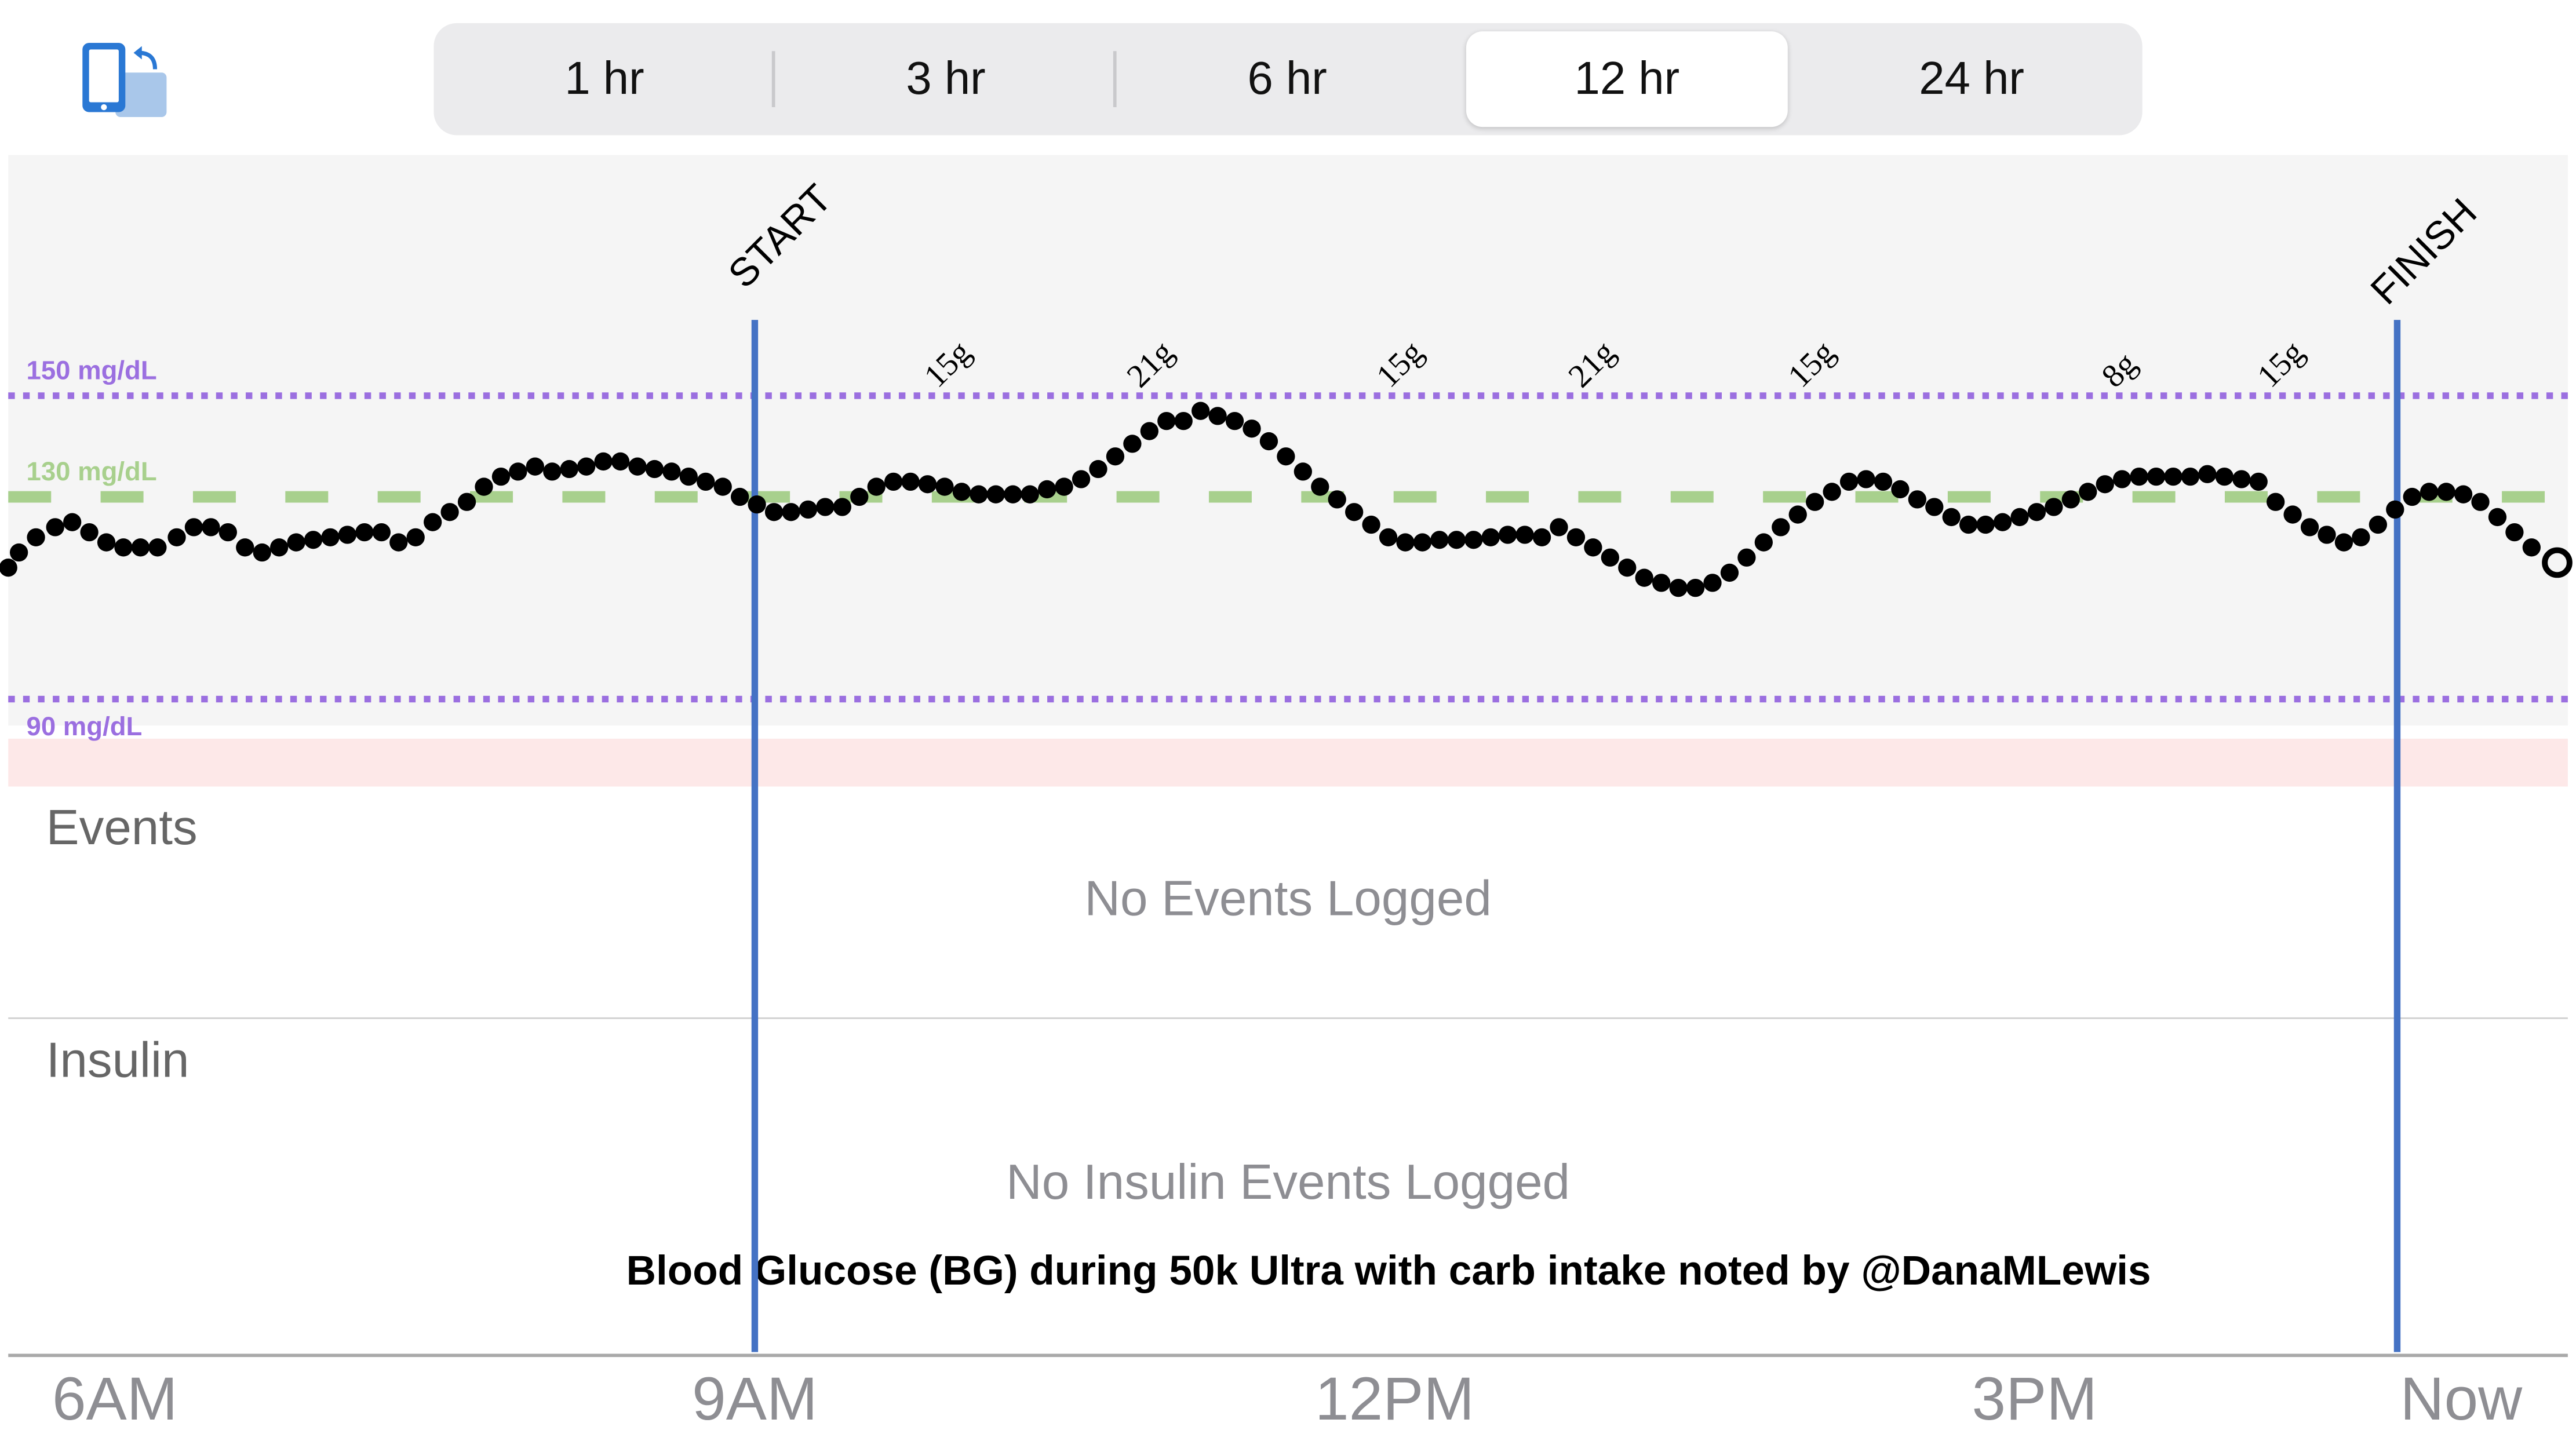 This screenshot has height=1441, width=2576. Describe the element at coordinates (1812, 365) in the screenshot. I see `carb-annotation-4: 15g` at that location.